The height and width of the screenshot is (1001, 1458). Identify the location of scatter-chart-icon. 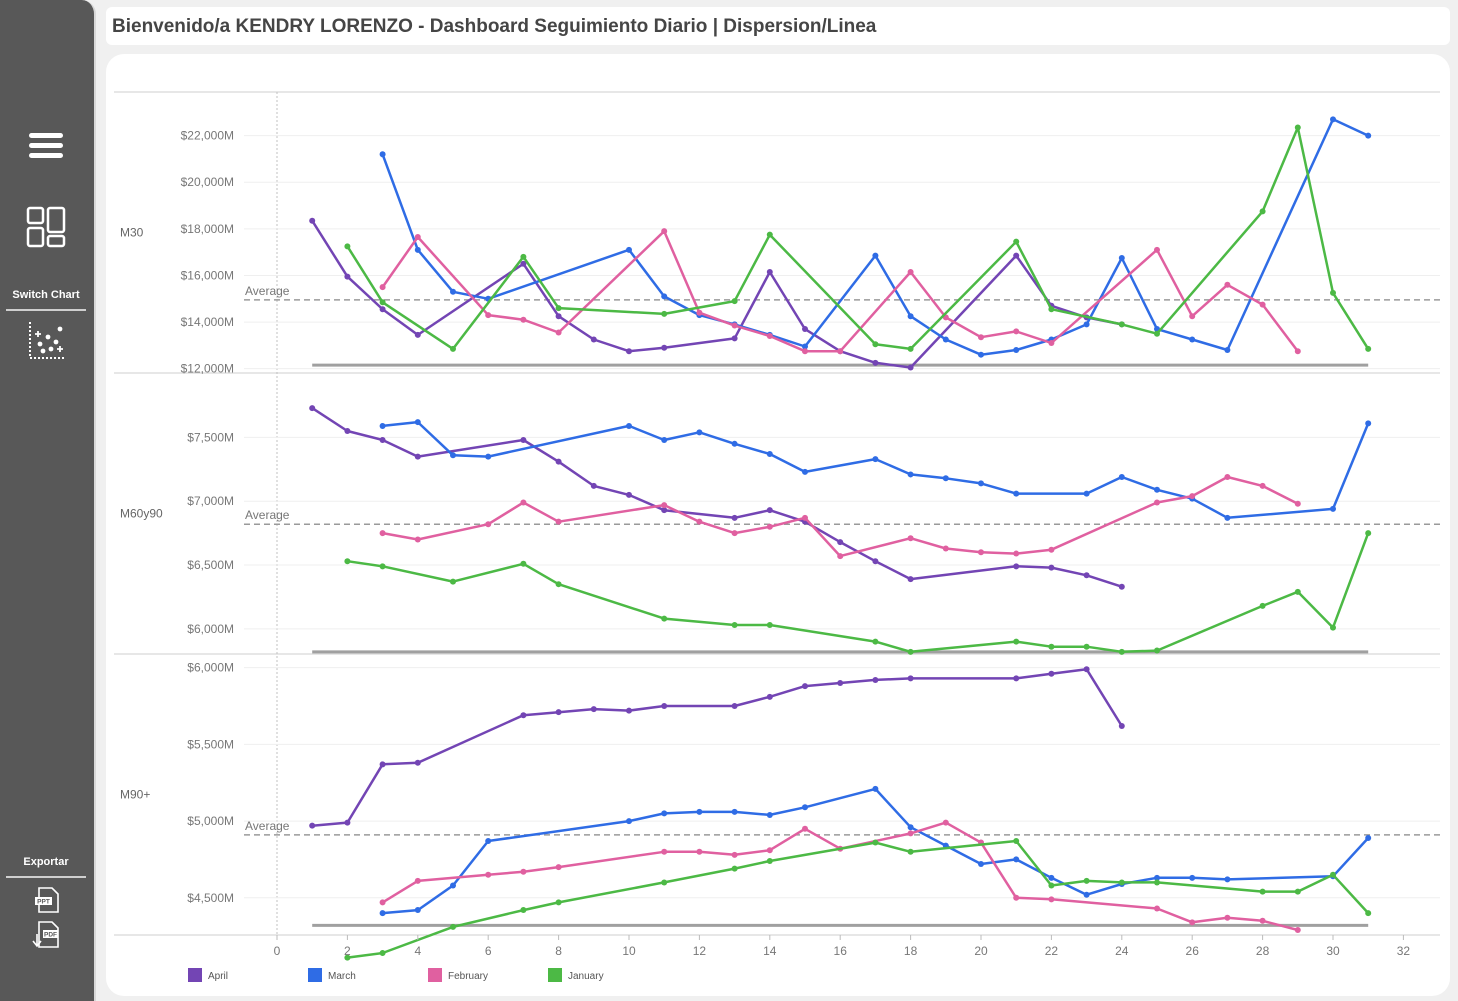
(47, 341).